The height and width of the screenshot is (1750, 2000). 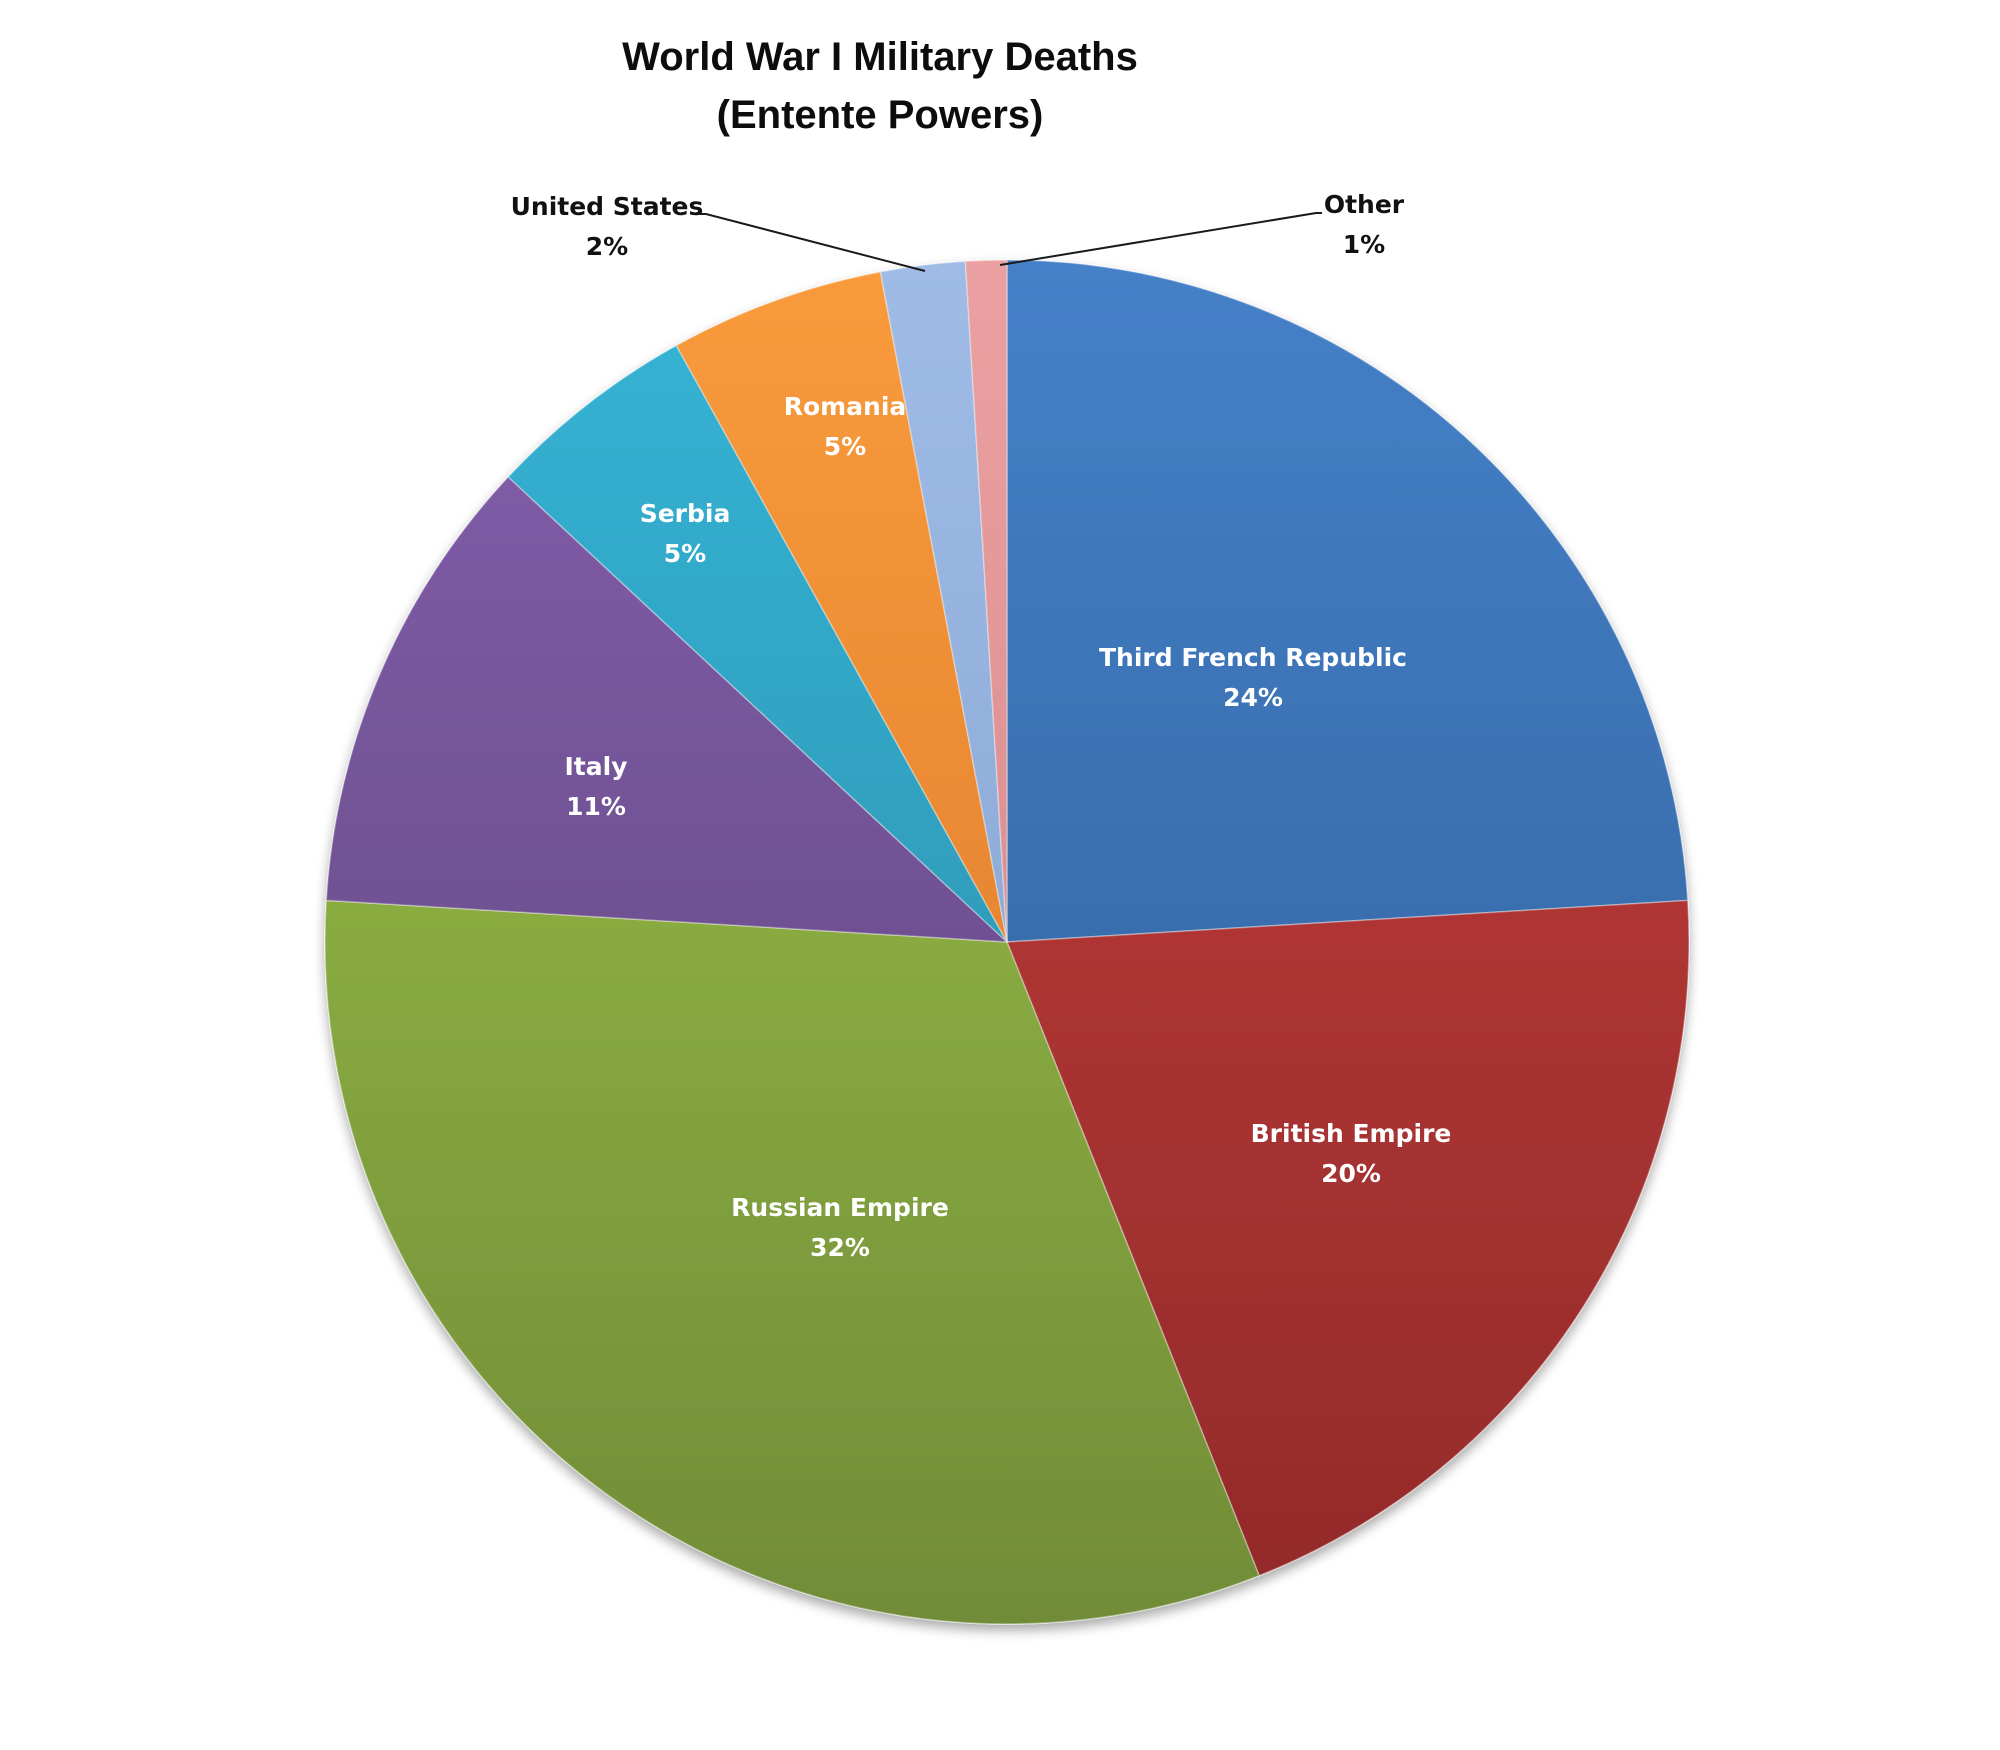 What do you see at coordinates (840, 1207) in the screenshot?
I see `data-label-name-russian-empire: Russian Empire` at bounding box center [840, 1207].